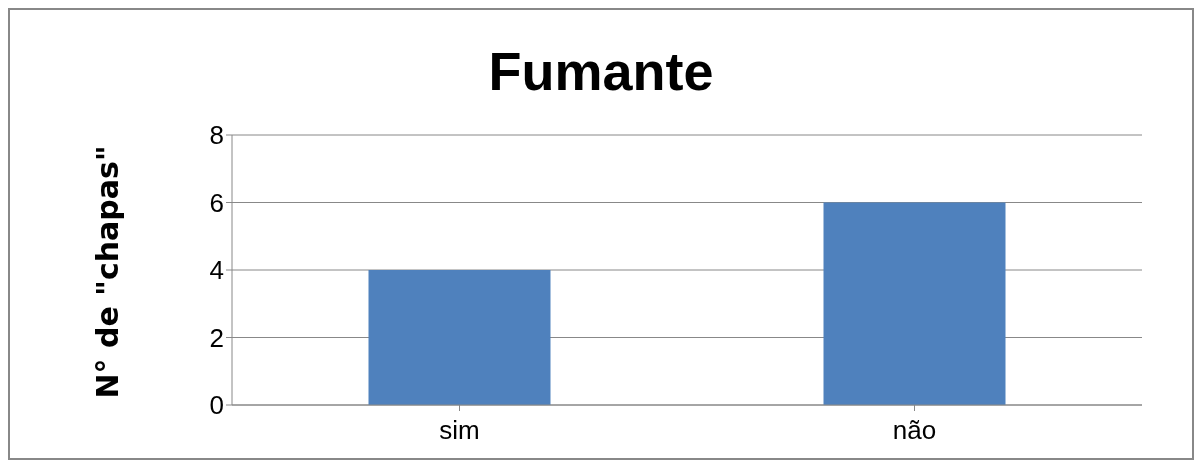  I want to click on chart-title: Fumante, so click(601, 71).